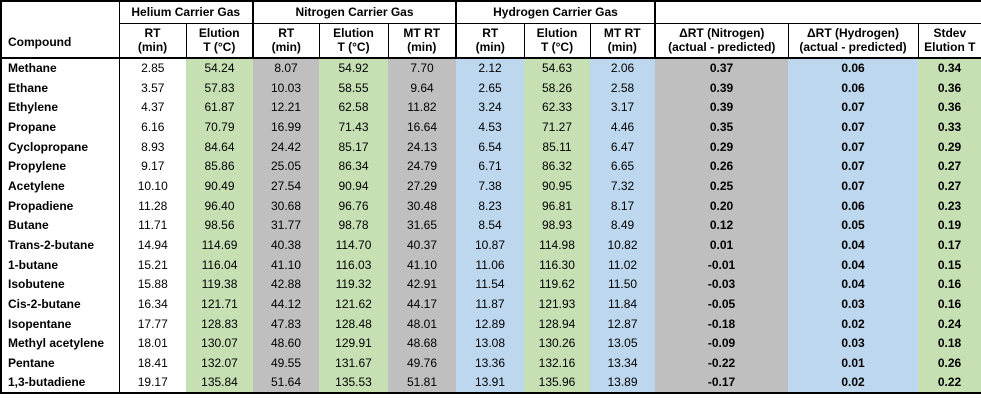 The image size is (981, 401). I want to click on cell-n2_elution_t: 131.67, so click(353, 363).